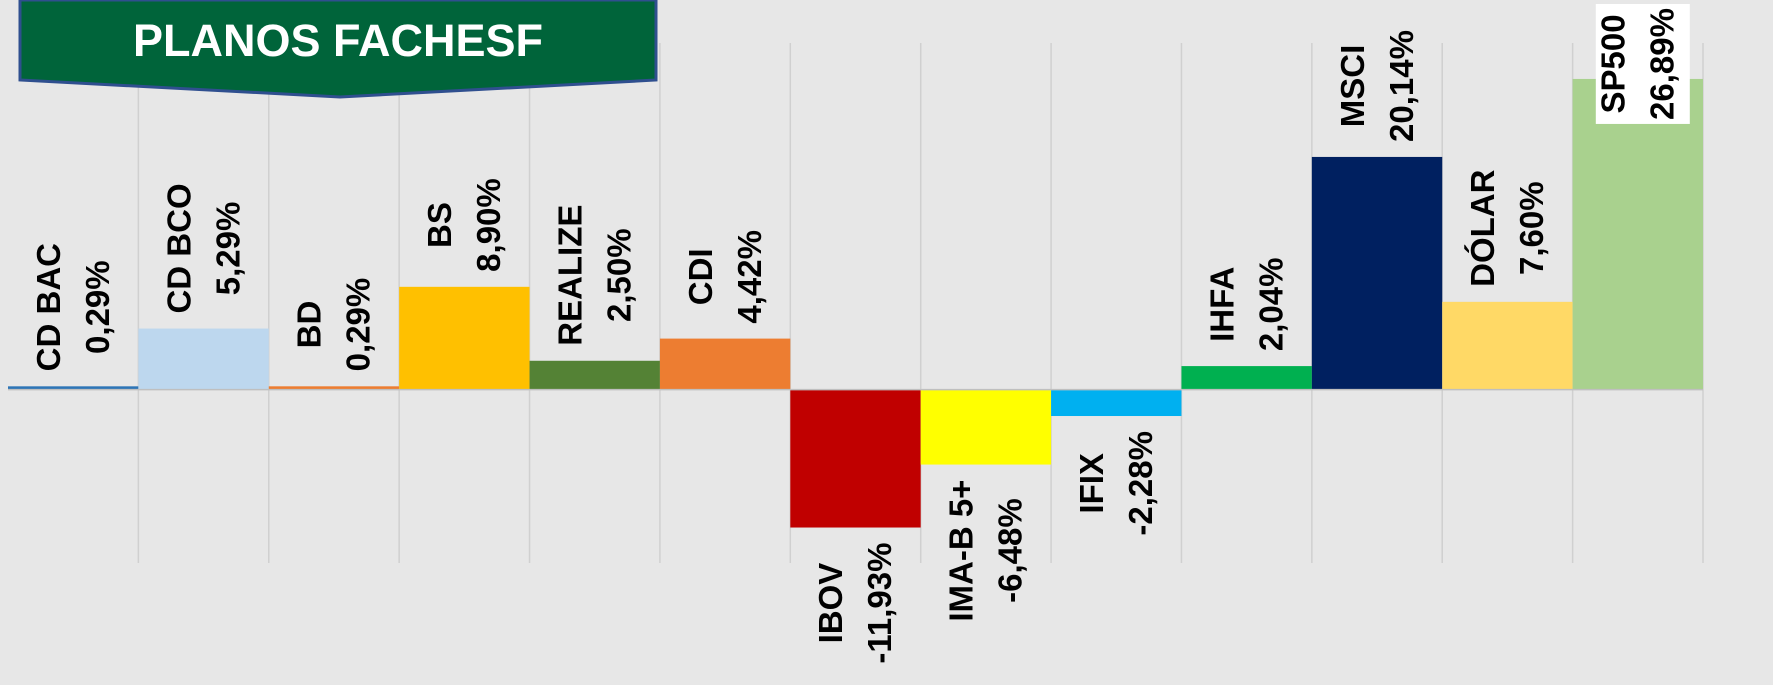 Image resolution: width=1773 pixels, height=685 pixels. Describe the element at coordinates (749, 277) in the screenshot. I see `value-label: 4,42%` at that location.